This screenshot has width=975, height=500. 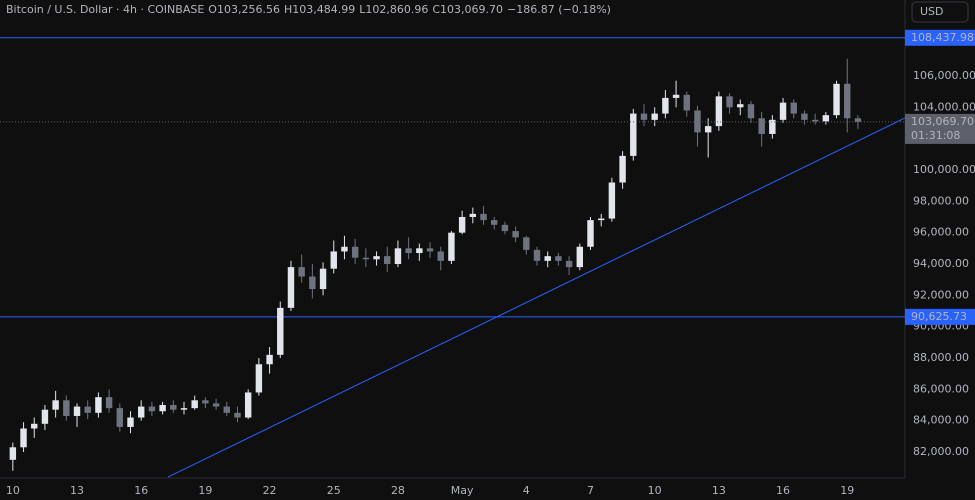 What do you see at coordinates (941, 232) in the screenshot?
I see `y-tick-label: 96,000.00` at bounding box center [941, 232].